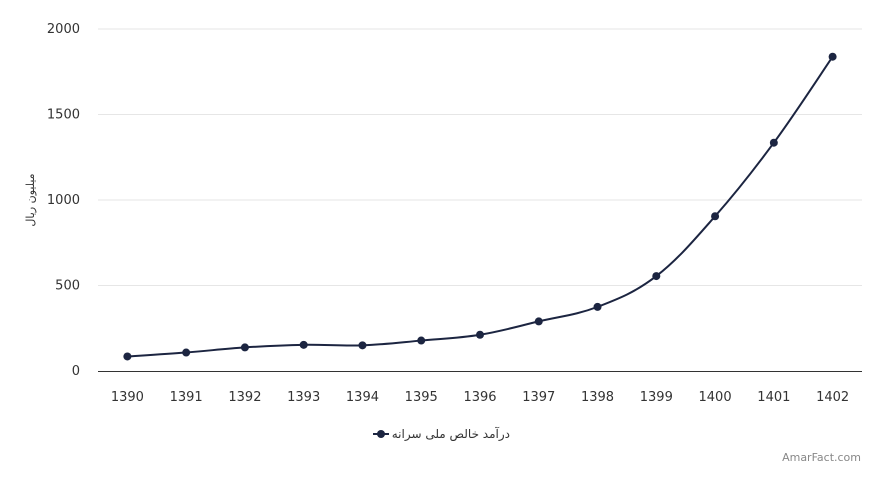 The width and height of the screenshot is (892, 490). Describe the element at coordinates (597, 397) in the screenshot. I see `x-tick-label: 1398` at that location.